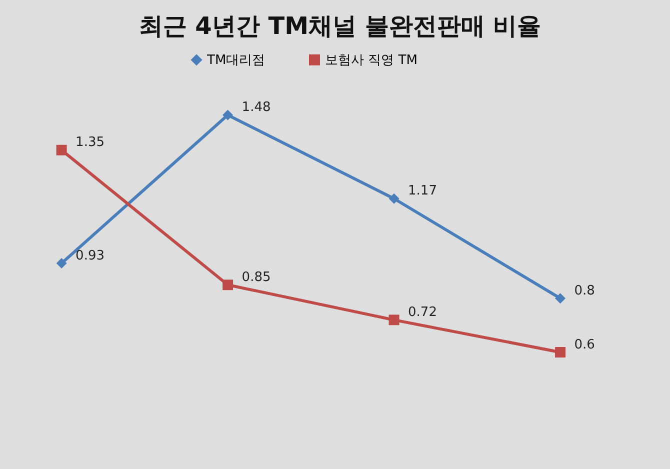 The height and width of the screenshot is (469, 670). I want to click on data-label: 0.85, so click(256, 277).